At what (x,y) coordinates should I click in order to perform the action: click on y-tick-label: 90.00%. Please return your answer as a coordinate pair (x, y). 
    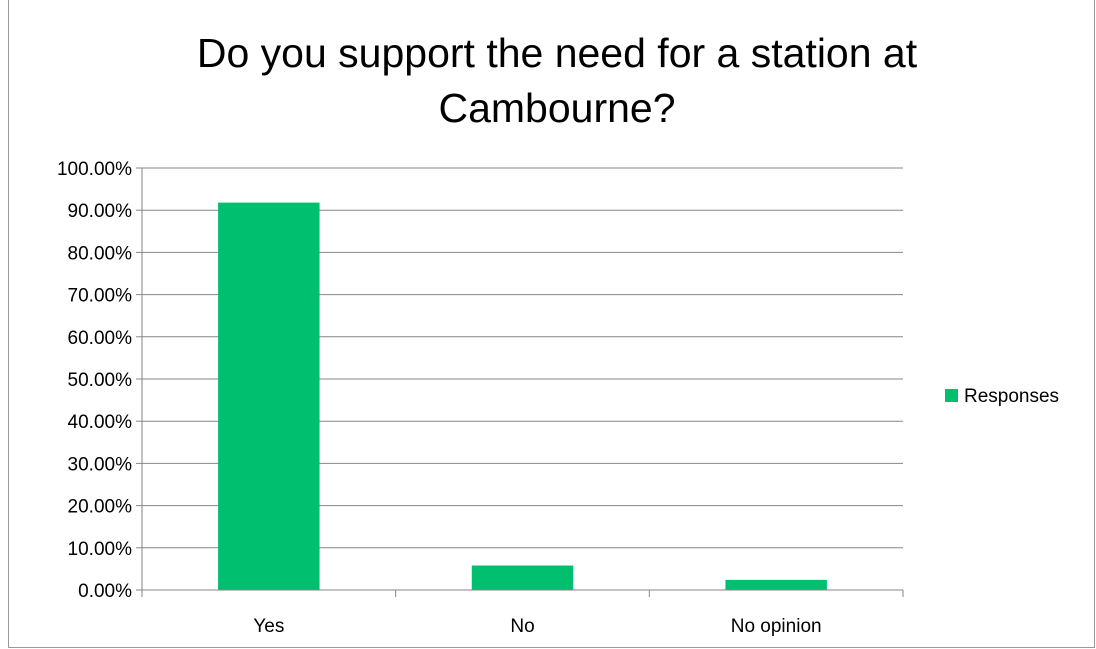
    Looking at the image, I should click on (100, 211).